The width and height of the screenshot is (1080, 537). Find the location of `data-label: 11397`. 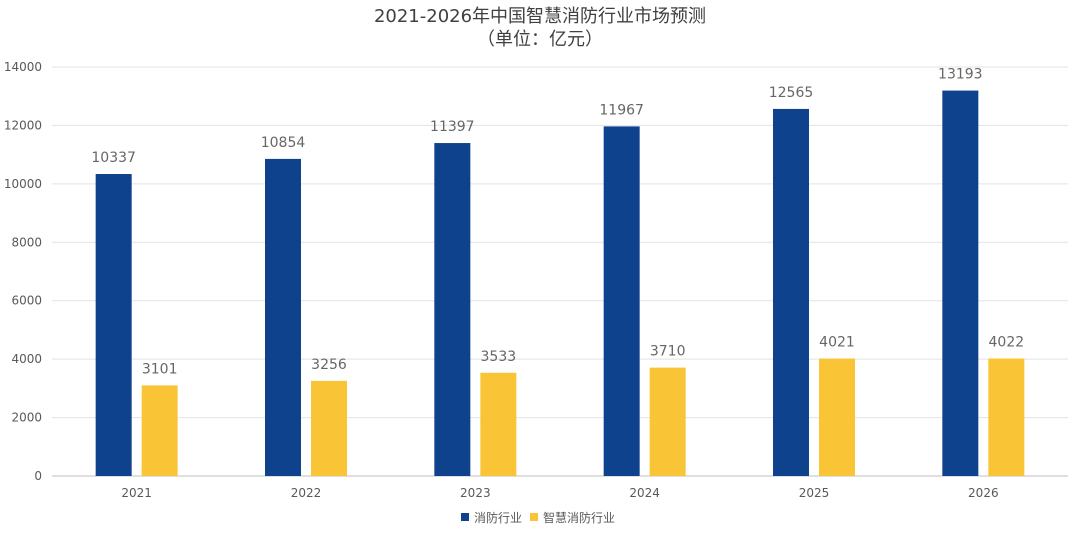

data-label: 11397 is located at coordinates (452, 127).